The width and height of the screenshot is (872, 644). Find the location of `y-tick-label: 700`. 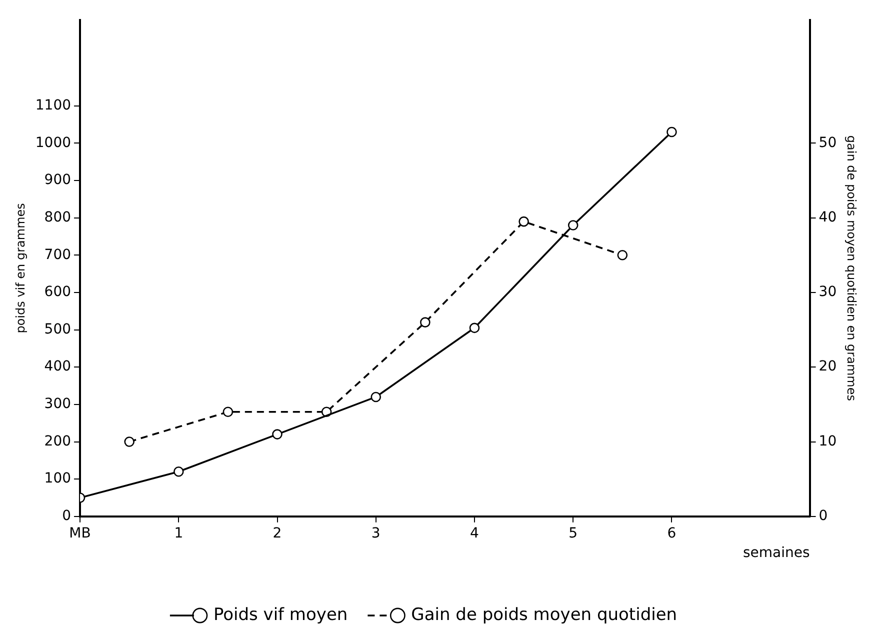

y-tick-label: 700 is located at coordinates (58, 254).